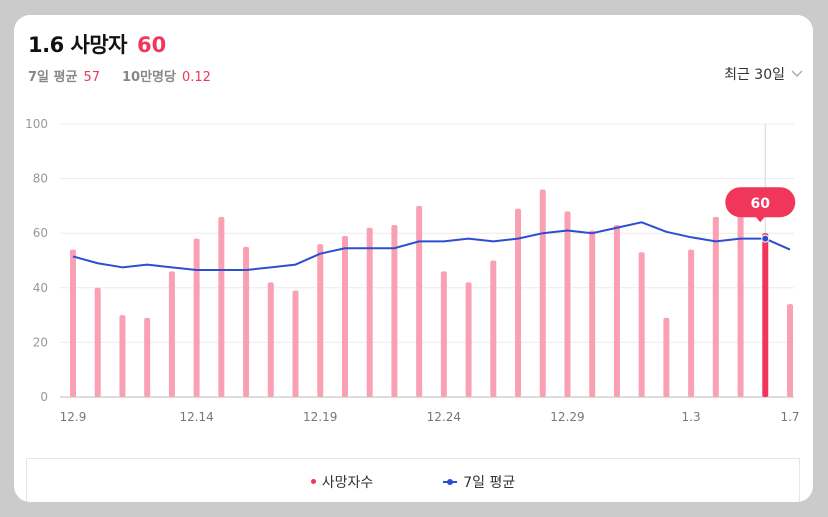 This screenshot has width=828, height=517. Describe the element at coordinates (40, 288) in the screenshot. I see `y-tick-label: 40` at that location.